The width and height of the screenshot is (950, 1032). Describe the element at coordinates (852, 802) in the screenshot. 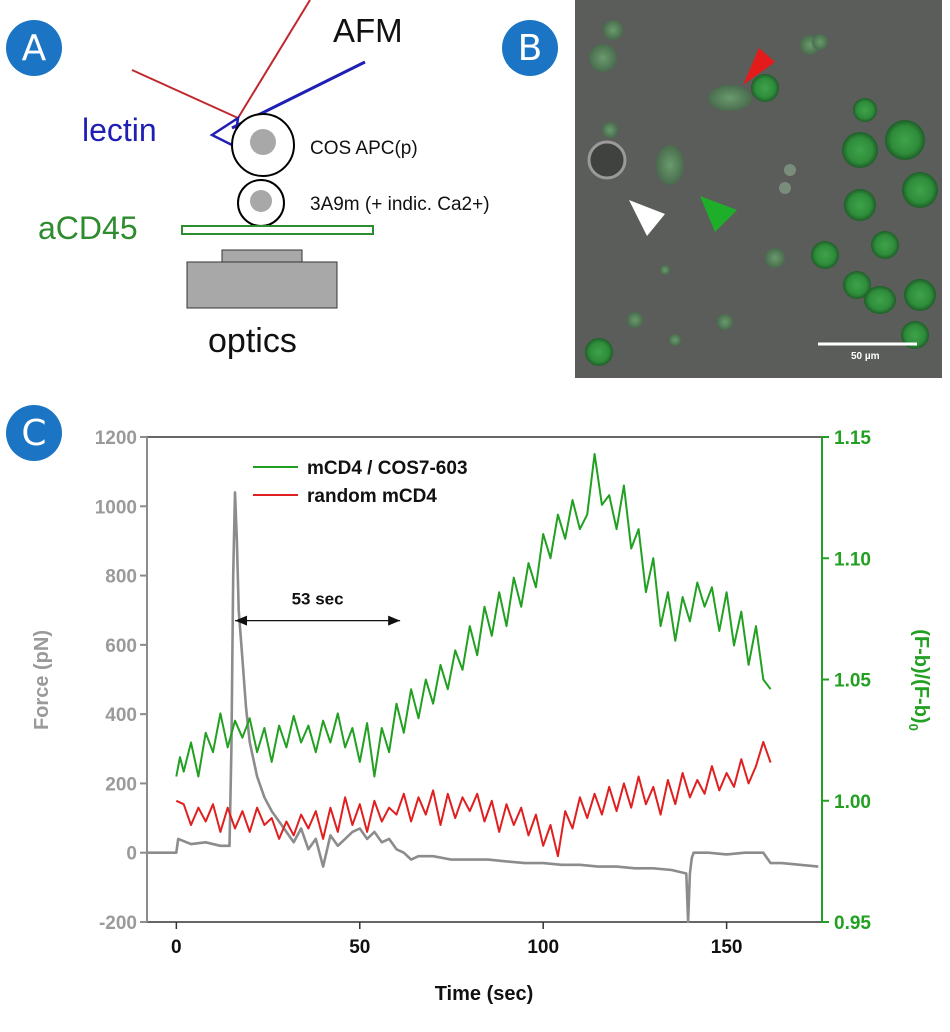

I see `right-tick-label-1: 1.00` at that location.